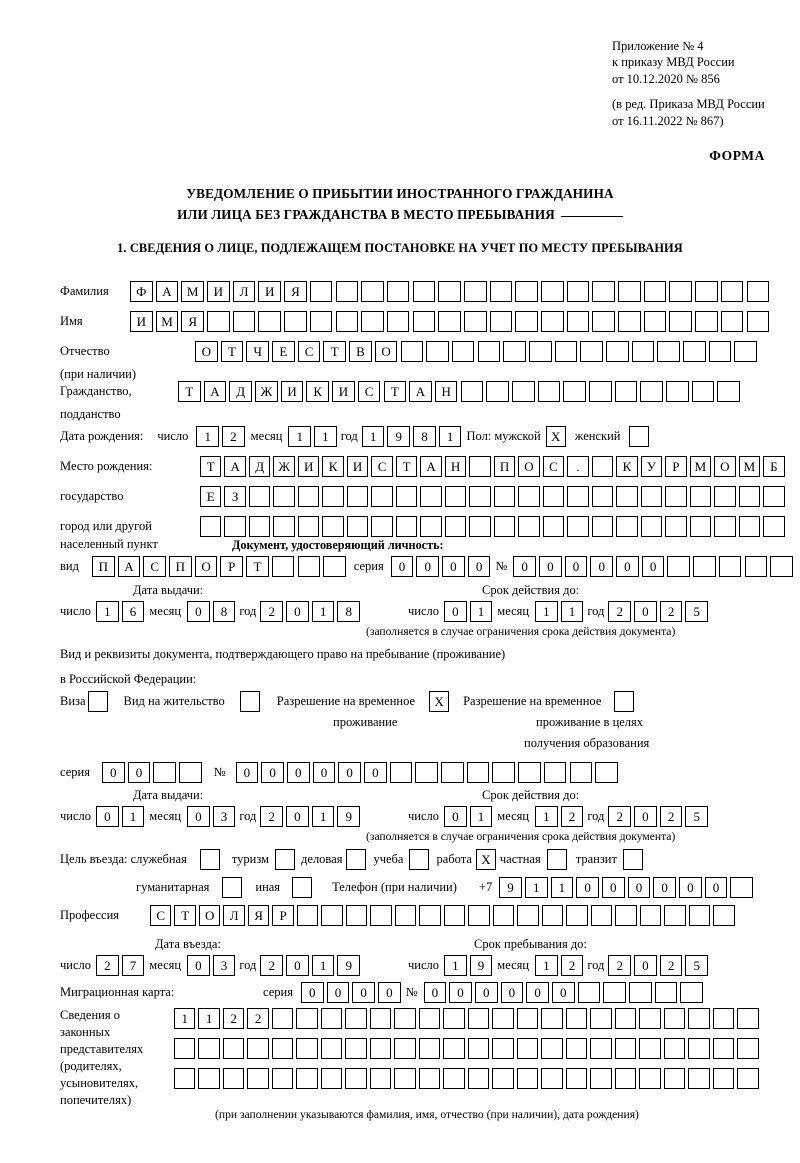  What do you see at coordinates (627, 466) in the screenshot?
I see `char-cell: К` at bounding box center [627, 466].